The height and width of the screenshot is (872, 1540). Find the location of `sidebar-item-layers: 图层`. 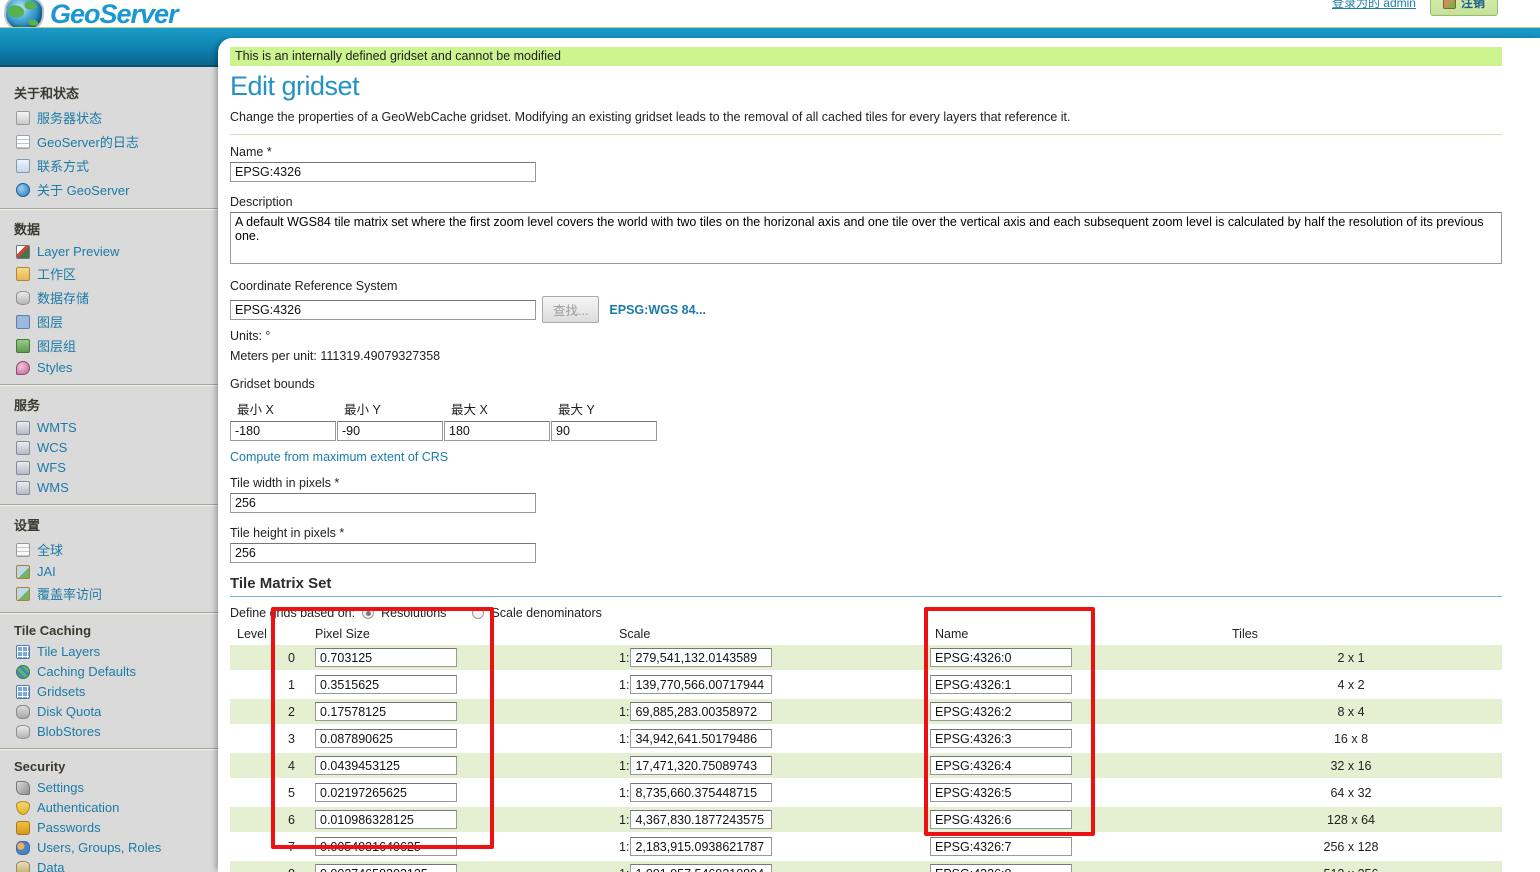

sidebar-item-layers: 图层 is located at coordinates (112, 321).